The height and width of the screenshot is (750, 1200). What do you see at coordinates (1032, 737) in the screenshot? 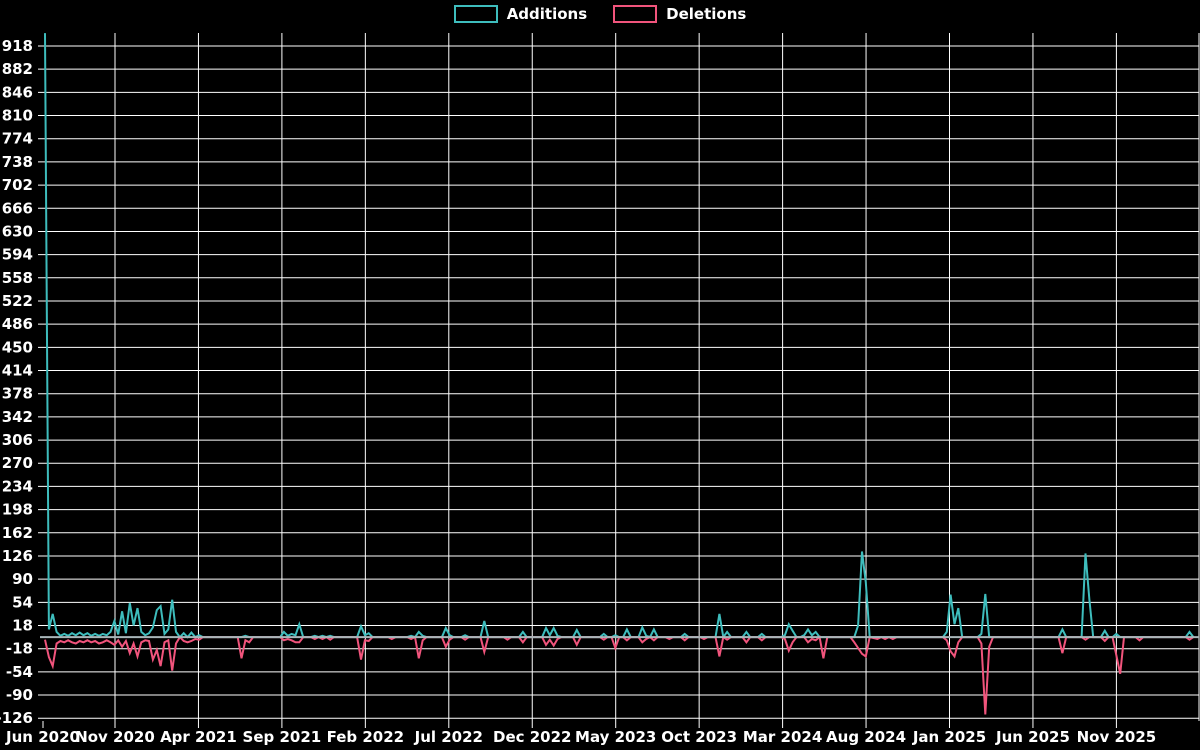
I see `x-tick-label: Jun 2025` at bounding box center [1032, 737].